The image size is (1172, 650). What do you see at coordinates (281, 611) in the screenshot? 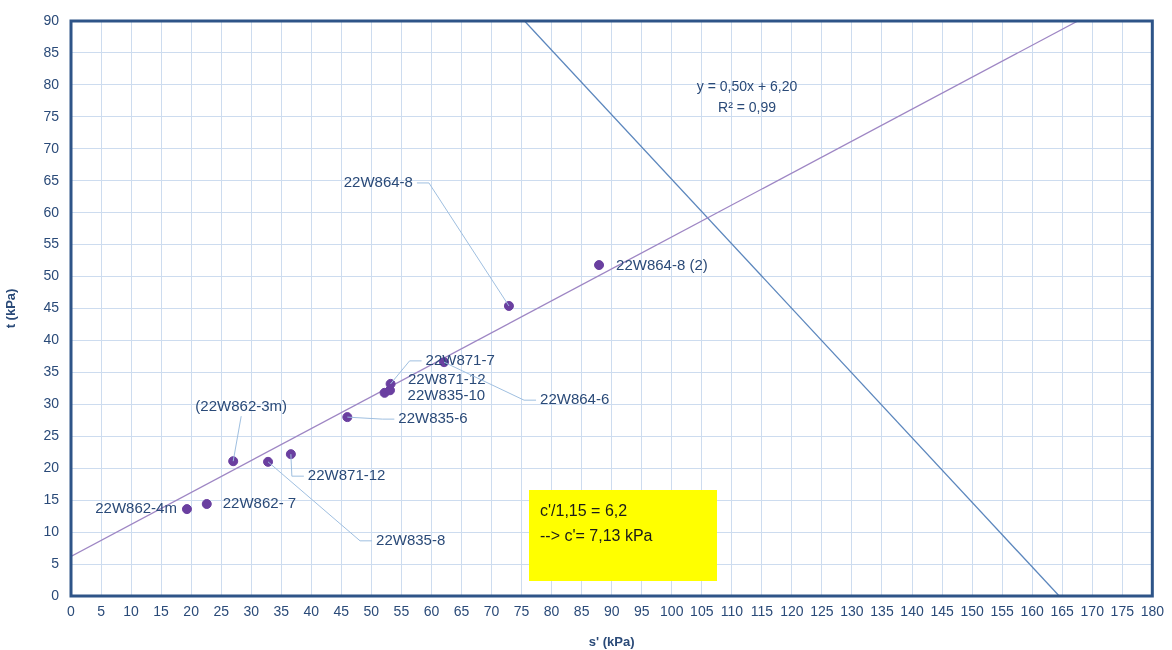
I see `x-tick-label: 35` at bounding box center [281, 611].